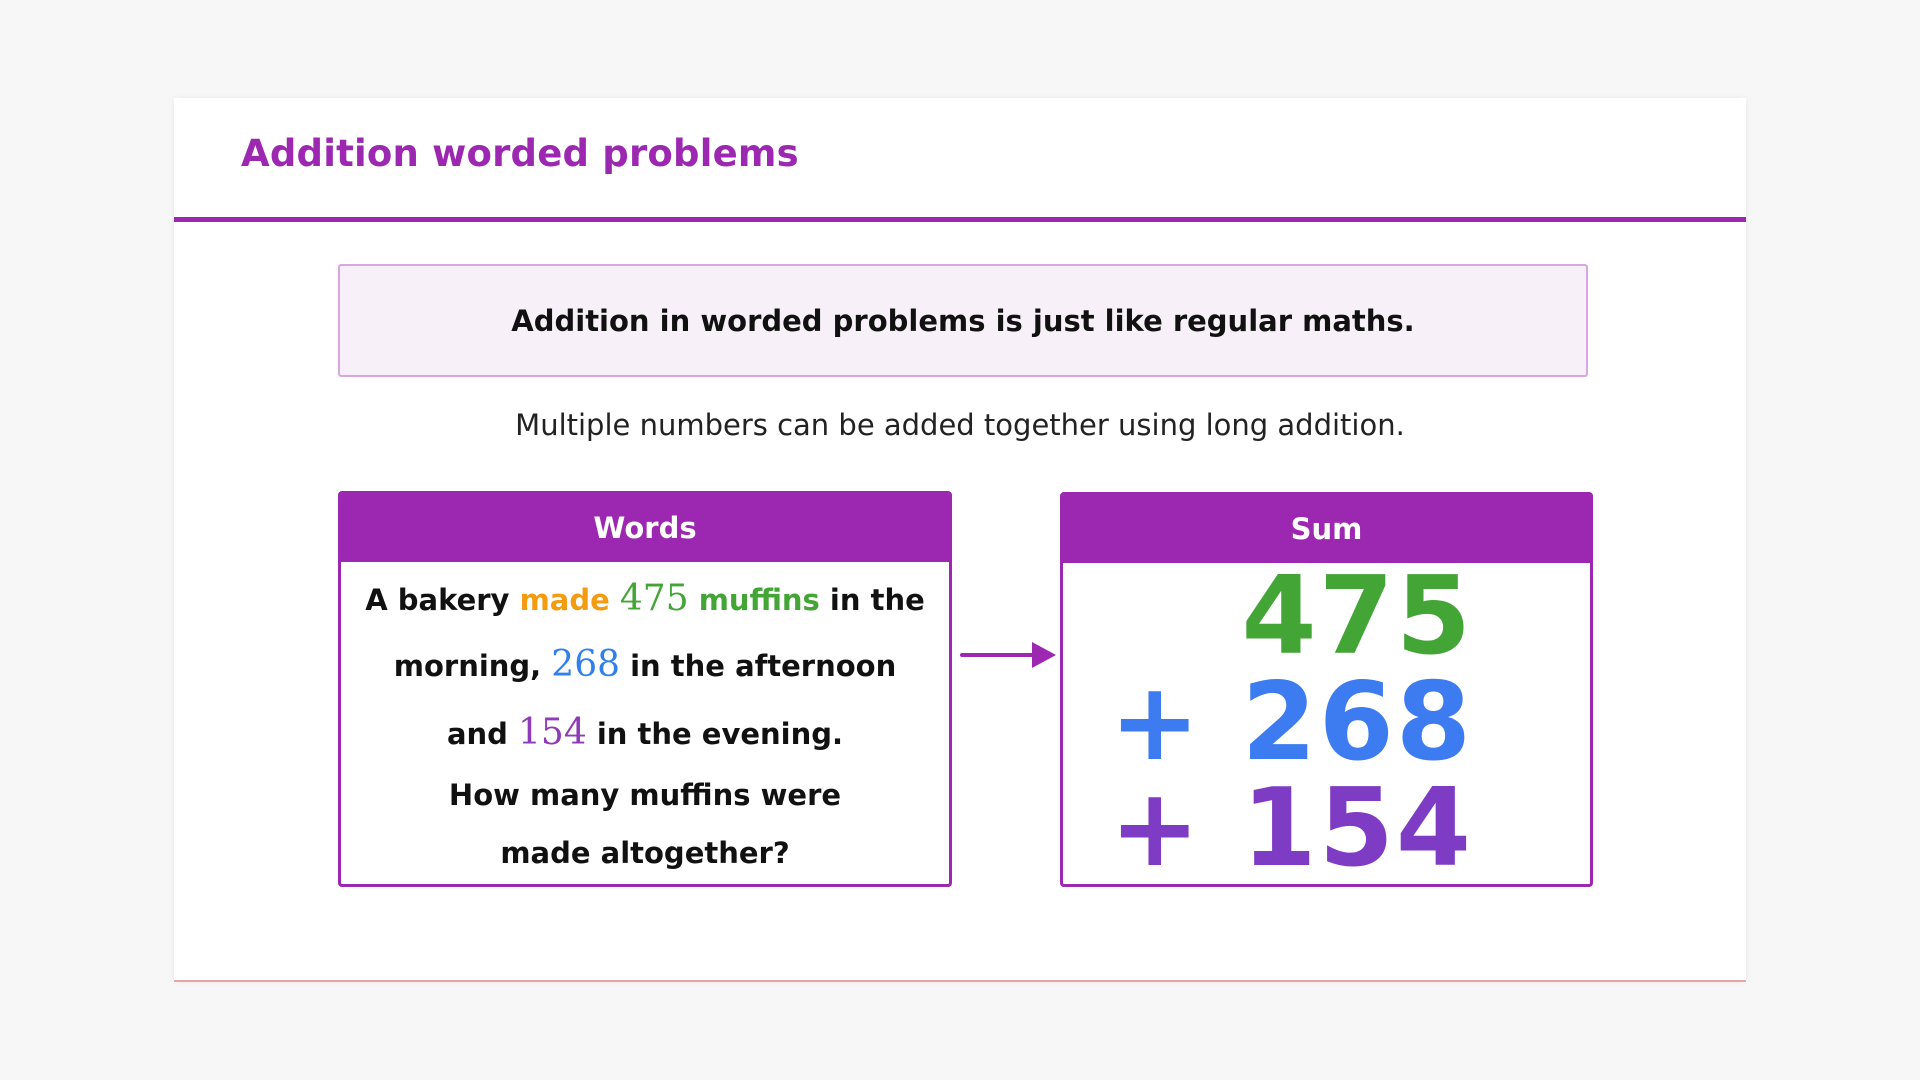 This screenshot has height=1080, width=1920. Describe the element at coordinates (482, 734) in the screenshot. I see `problem-text: and` at that location.